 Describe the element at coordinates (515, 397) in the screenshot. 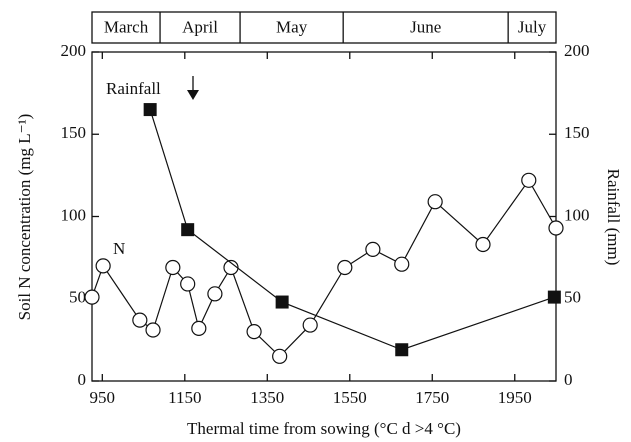

I see `x-tick-label: 1950` at that location.